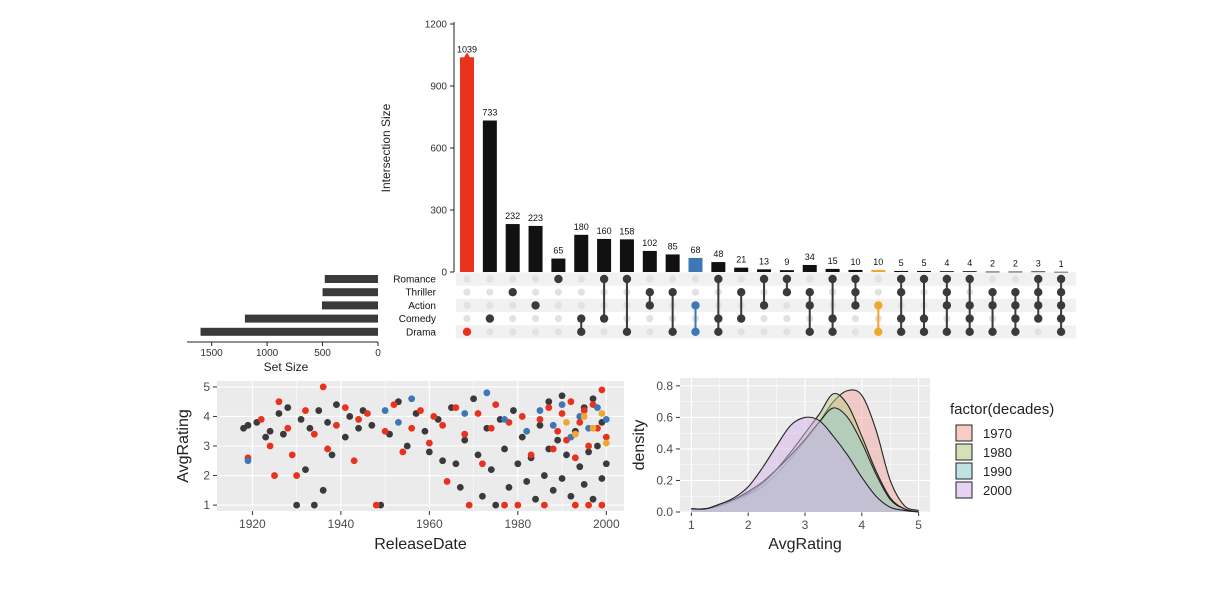 The width and height of the screenshot is (1226, 597). I want to click on intersection-bar-label: 733, so click(489, 113).